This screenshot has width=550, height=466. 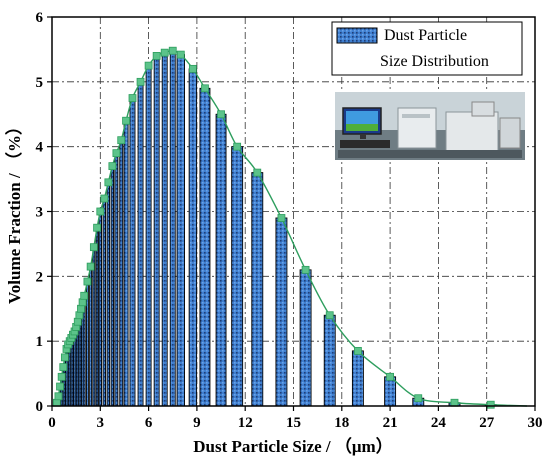 I want to click on x-tick-label: 18, so click(x=341, y=423).